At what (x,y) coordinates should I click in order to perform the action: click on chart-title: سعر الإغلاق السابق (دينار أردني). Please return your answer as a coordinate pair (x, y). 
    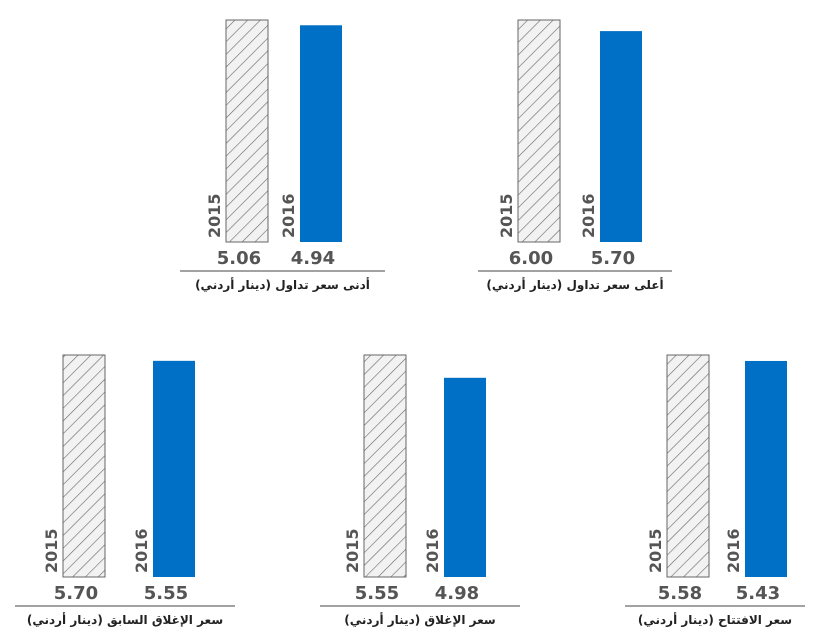
    Looking at the image, I should click on (125, 619).